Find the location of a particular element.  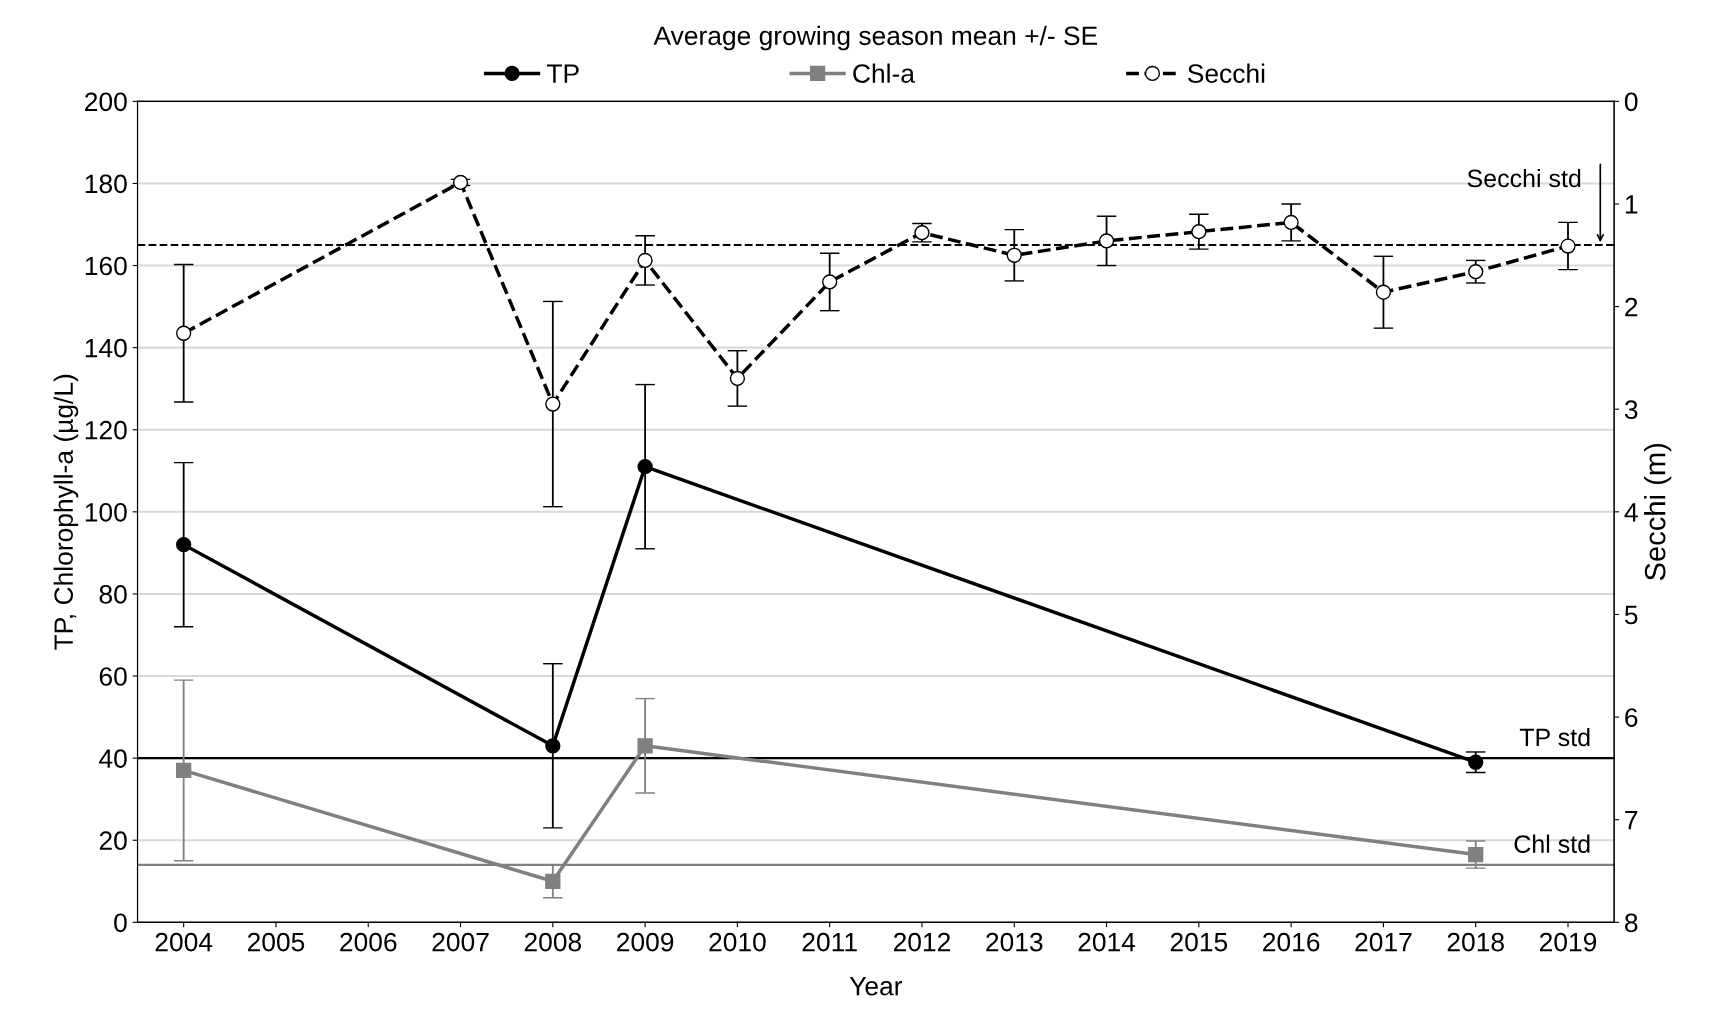

x-tick-label: 2006 is located at coordinates (368, 942).